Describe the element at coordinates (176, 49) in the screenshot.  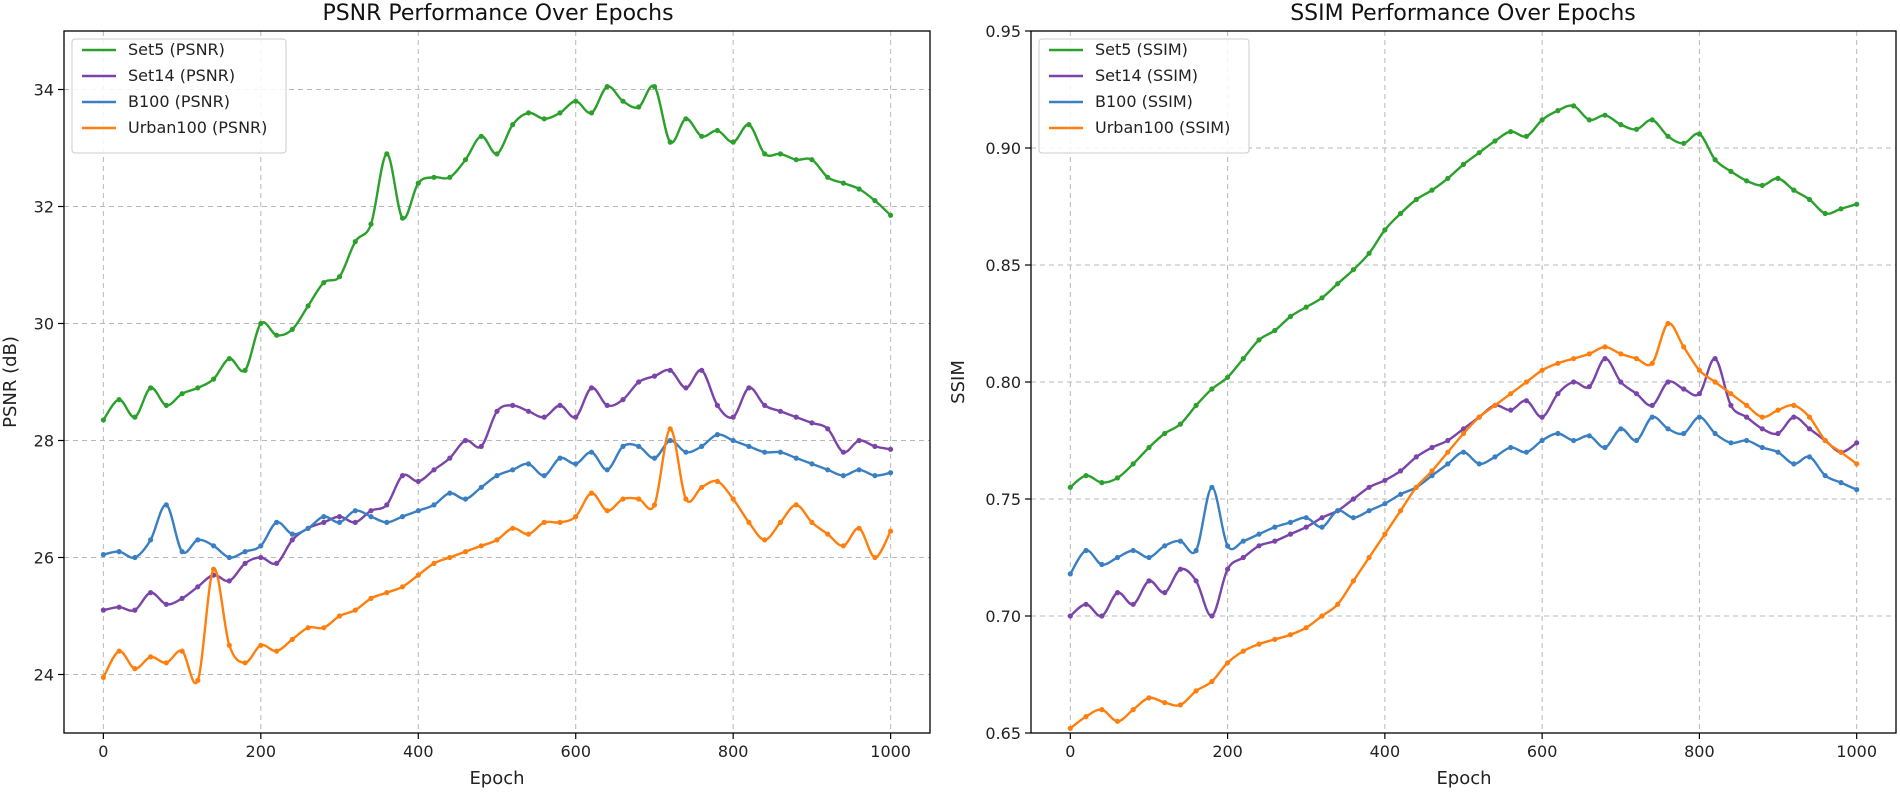
I see `psnr-legend-label-set5: Set5 (PSNR)` at that location.